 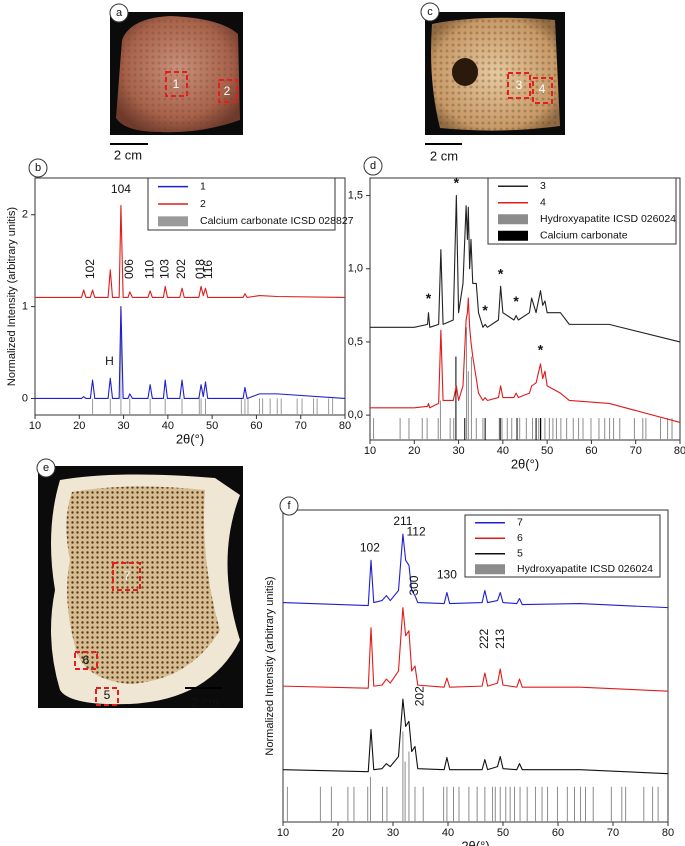 I want to click on legend-label: 6, so click(x=520, y=538).